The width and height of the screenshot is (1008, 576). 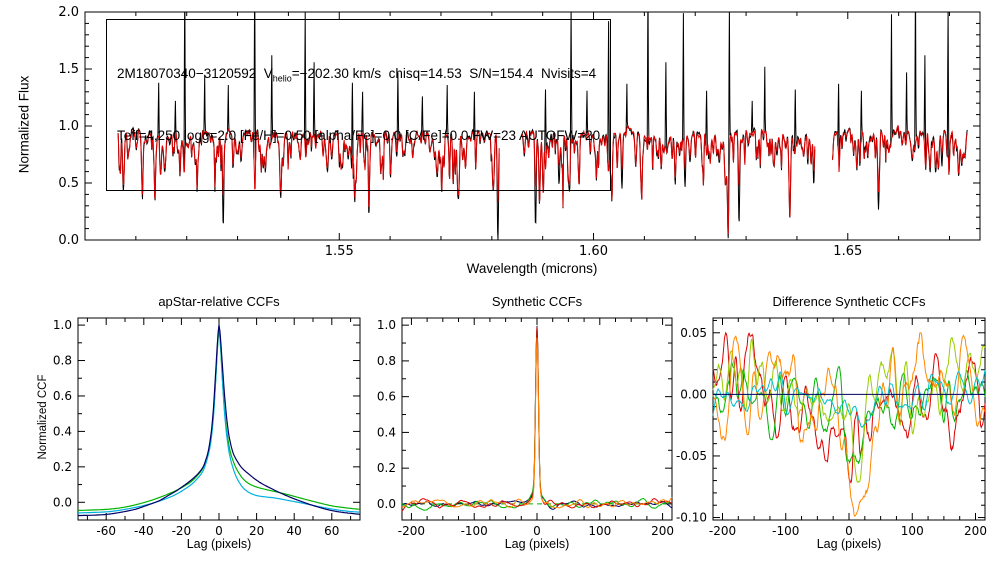 I want to click on svg-text: 0.00, so click(x=693, y=394).